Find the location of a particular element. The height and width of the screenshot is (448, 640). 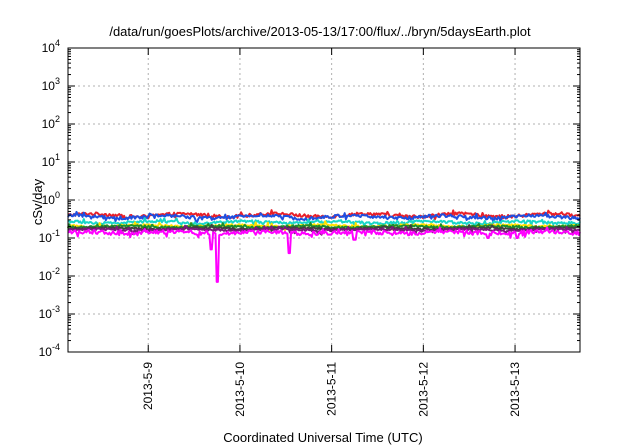

x-axis-title: Coordinated Universal Time (UTC) is located at coordinates (322, 437).